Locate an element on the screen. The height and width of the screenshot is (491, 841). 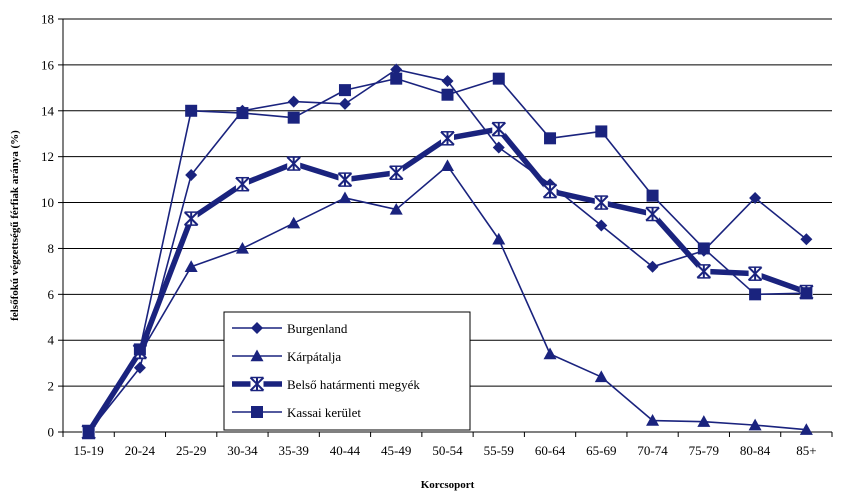
x-tick-label: 15-19 is located at coordinates (88, 450).